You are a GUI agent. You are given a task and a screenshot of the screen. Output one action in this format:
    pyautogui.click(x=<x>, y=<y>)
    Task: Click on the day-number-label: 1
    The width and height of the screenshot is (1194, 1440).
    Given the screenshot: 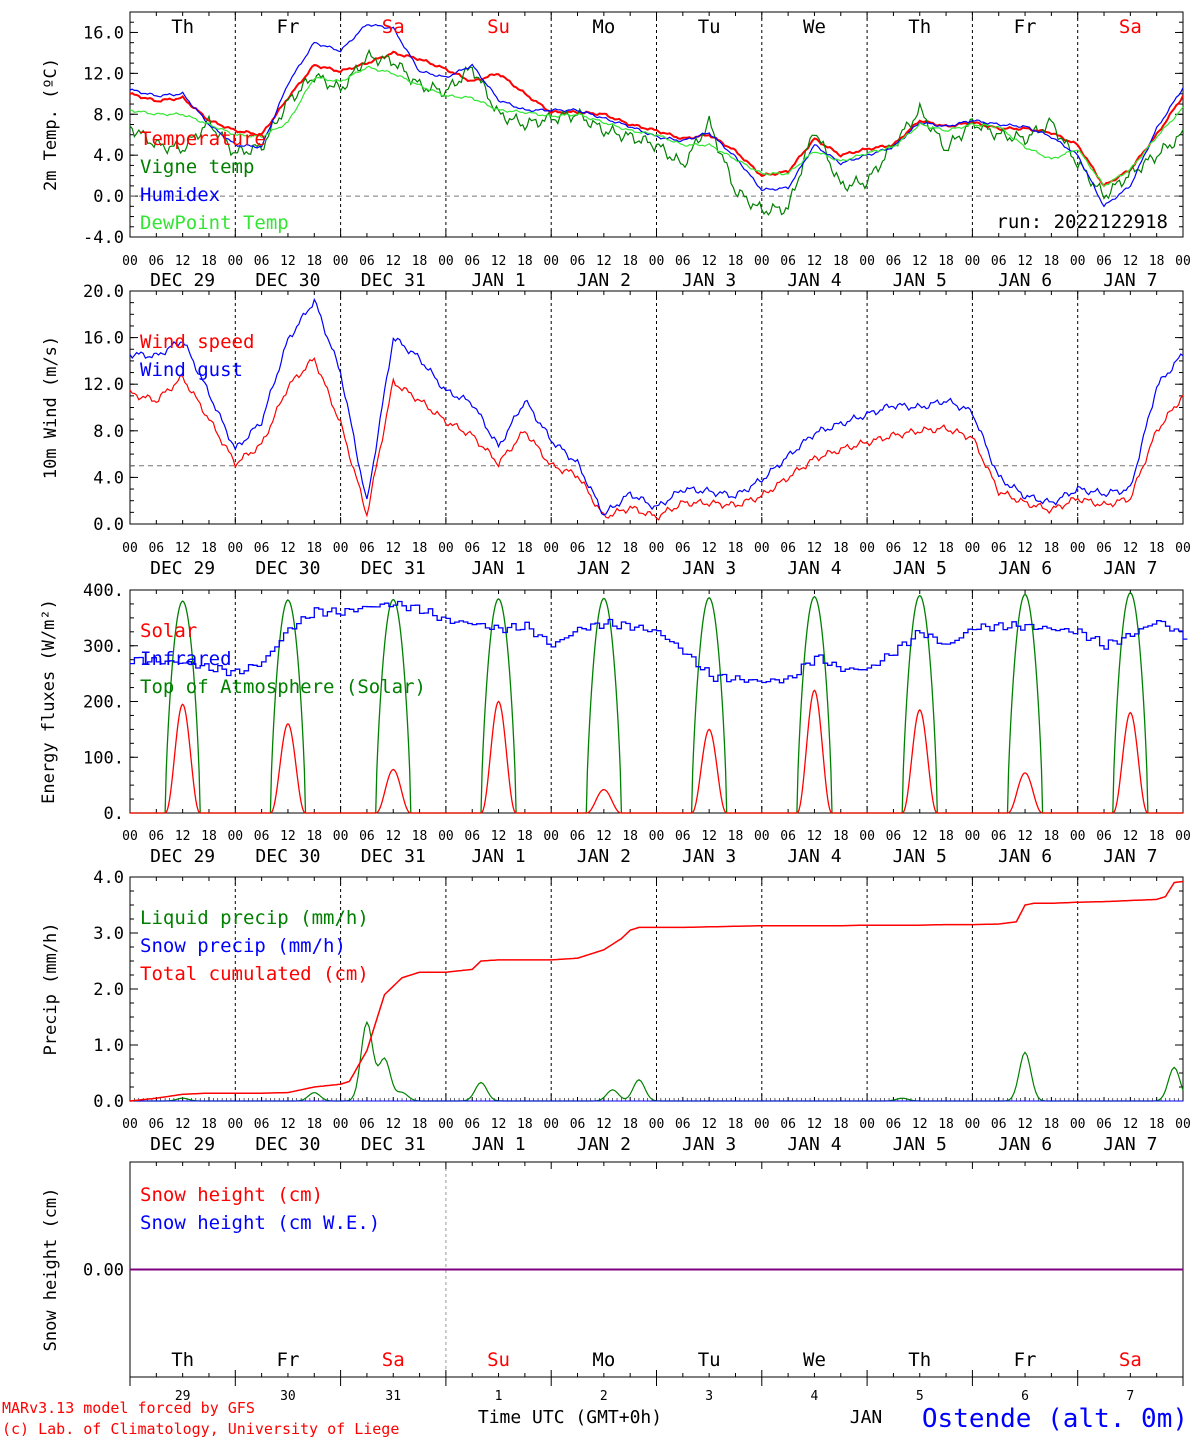 What is the action you would take?
    pyautogui.click(x=499, y=1396)
    